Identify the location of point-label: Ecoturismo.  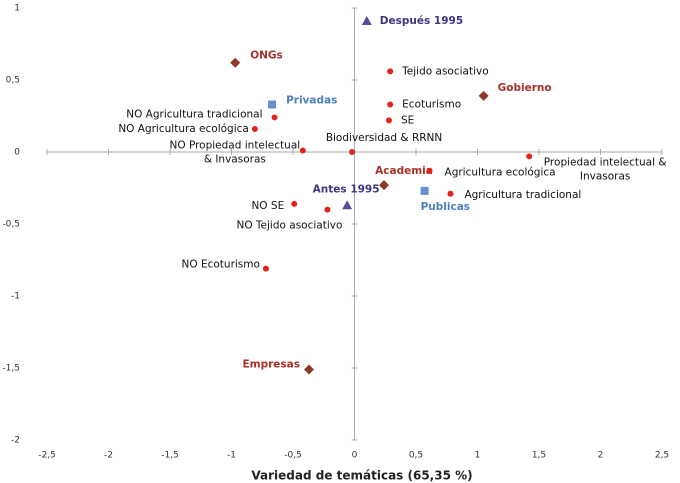
(431, 104).